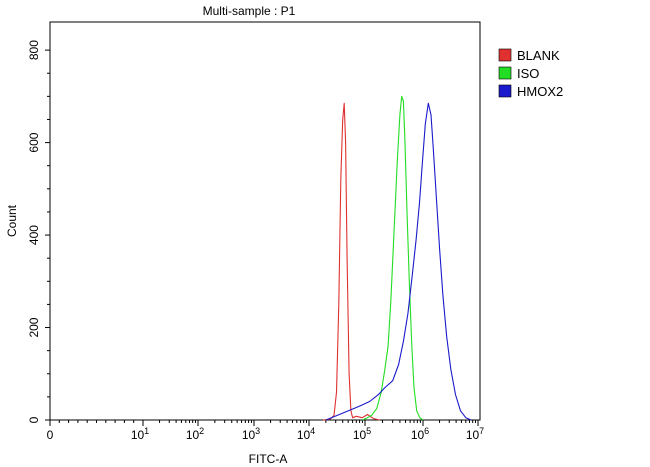 The width and height of the screenshot is (650, 467). I want to click on y-axis-label: Count, so click(12, 220).